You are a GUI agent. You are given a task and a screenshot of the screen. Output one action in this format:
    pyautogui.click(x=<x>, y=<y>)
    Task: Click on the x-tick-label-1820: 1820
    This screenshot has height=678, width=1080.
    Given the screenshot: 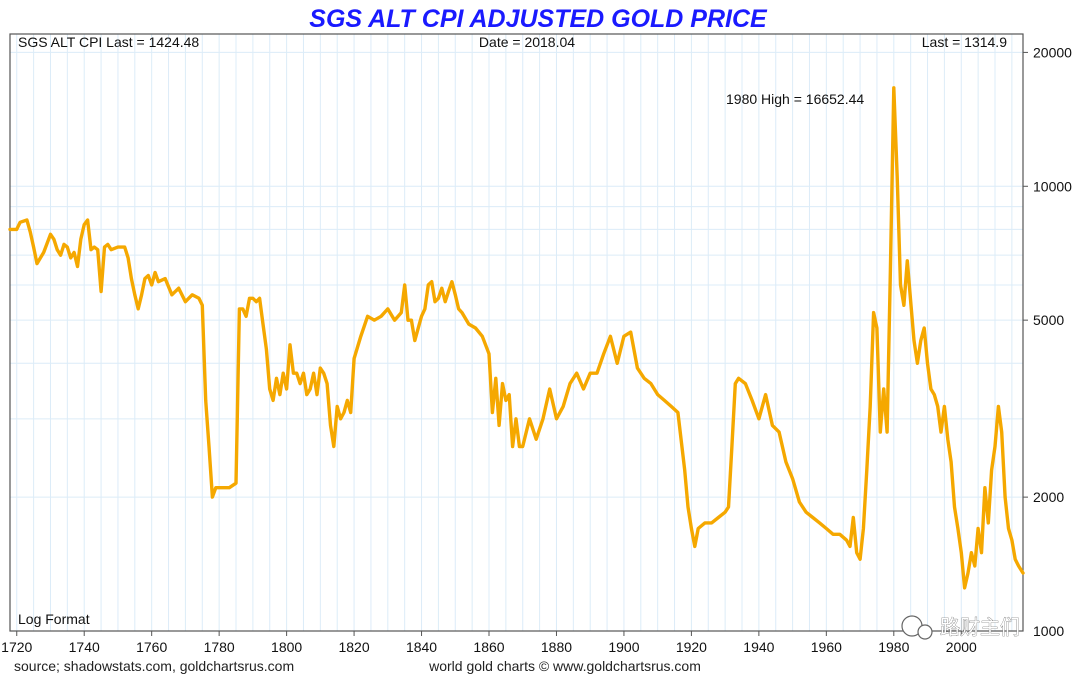 What is the action you would take?
    pyautogui.click(x=353, y=647)
    